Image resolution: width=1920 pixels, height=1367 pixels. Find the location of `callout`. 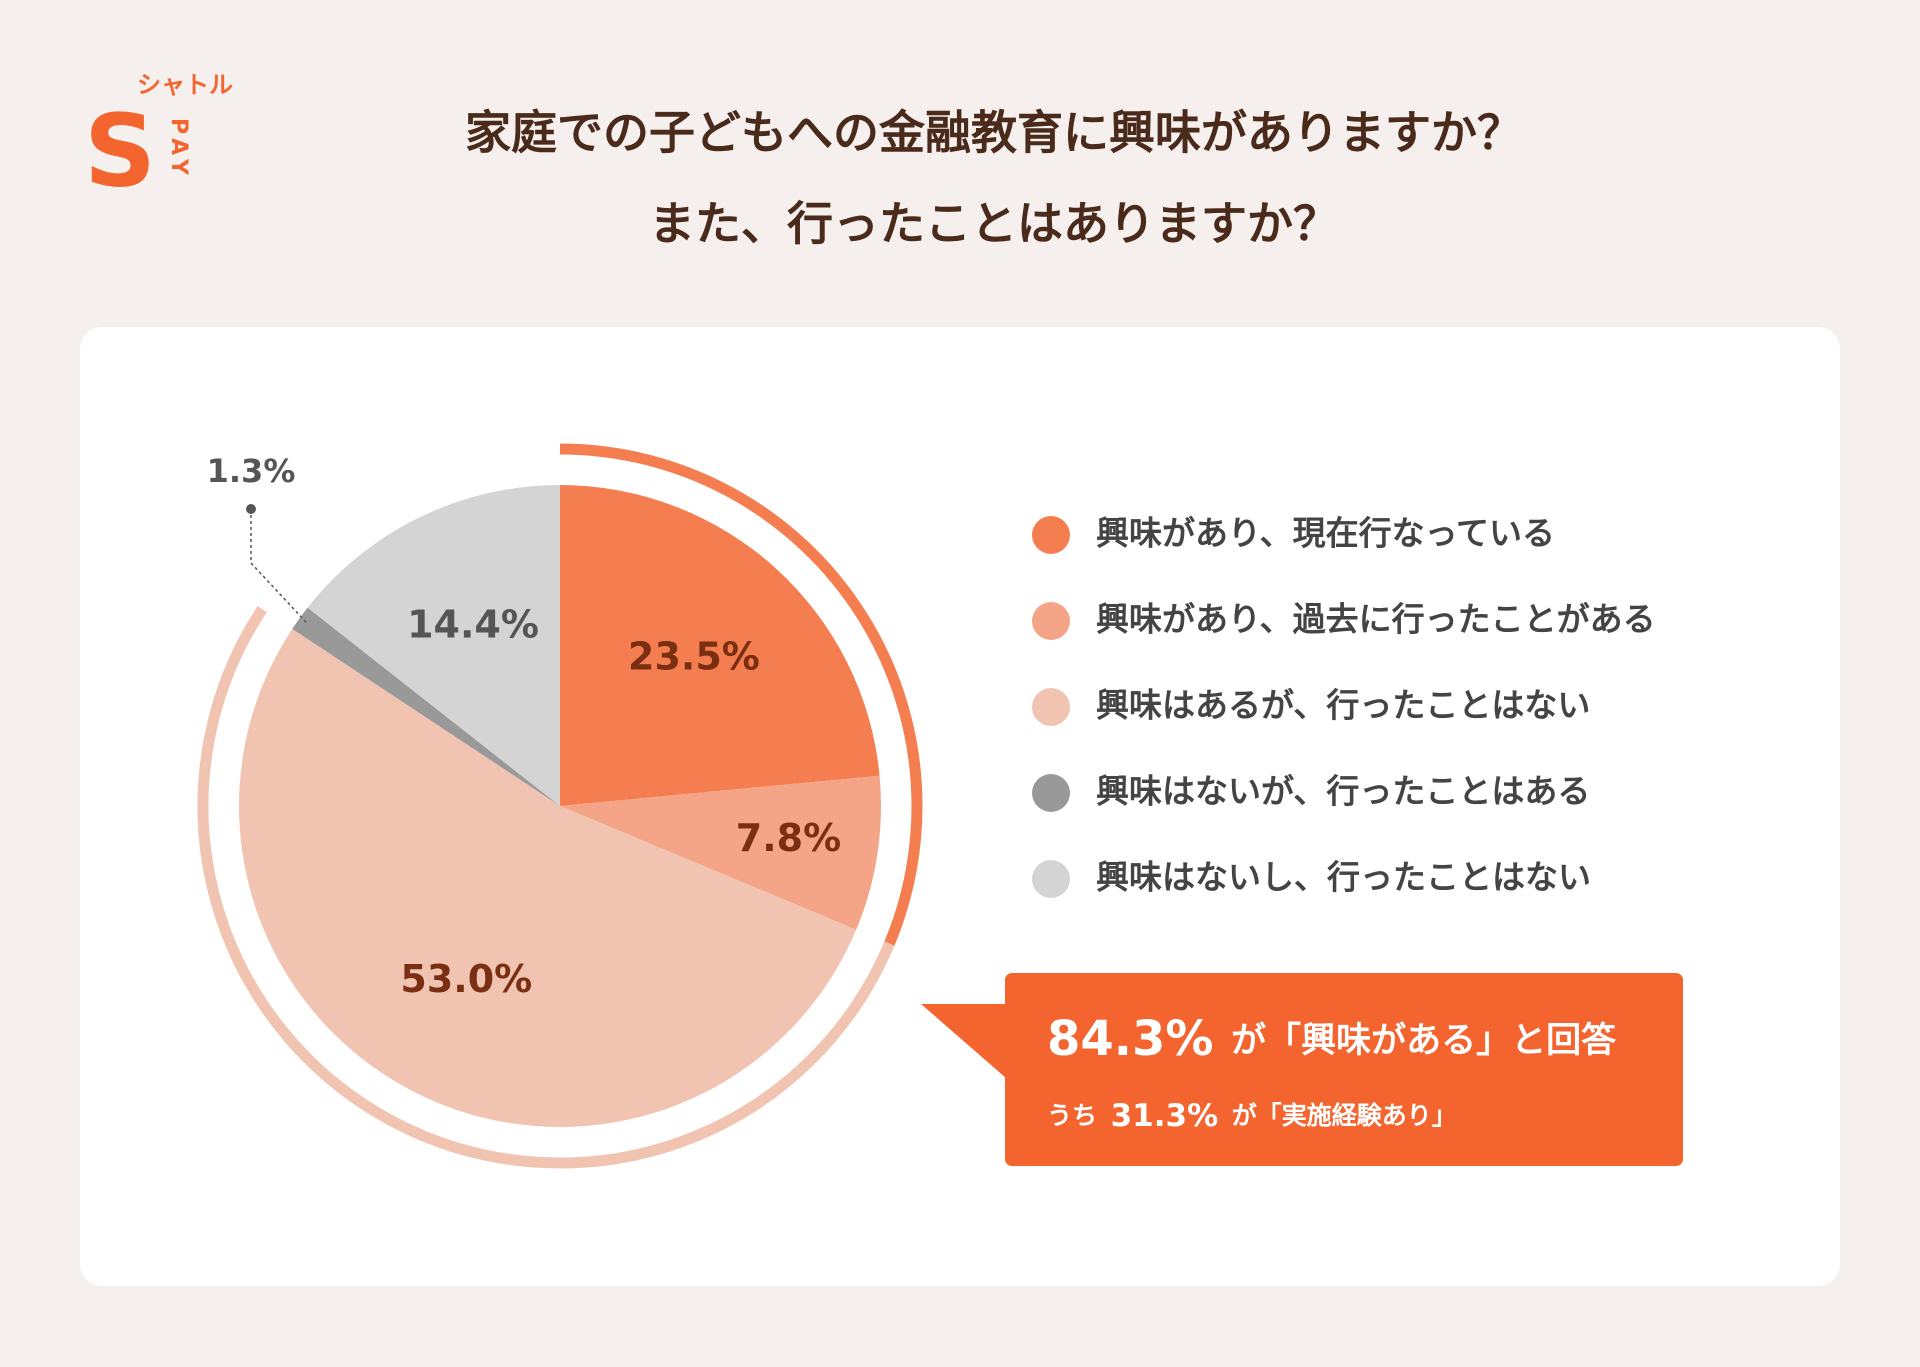

callout is located at coordinates (1344, 1069).